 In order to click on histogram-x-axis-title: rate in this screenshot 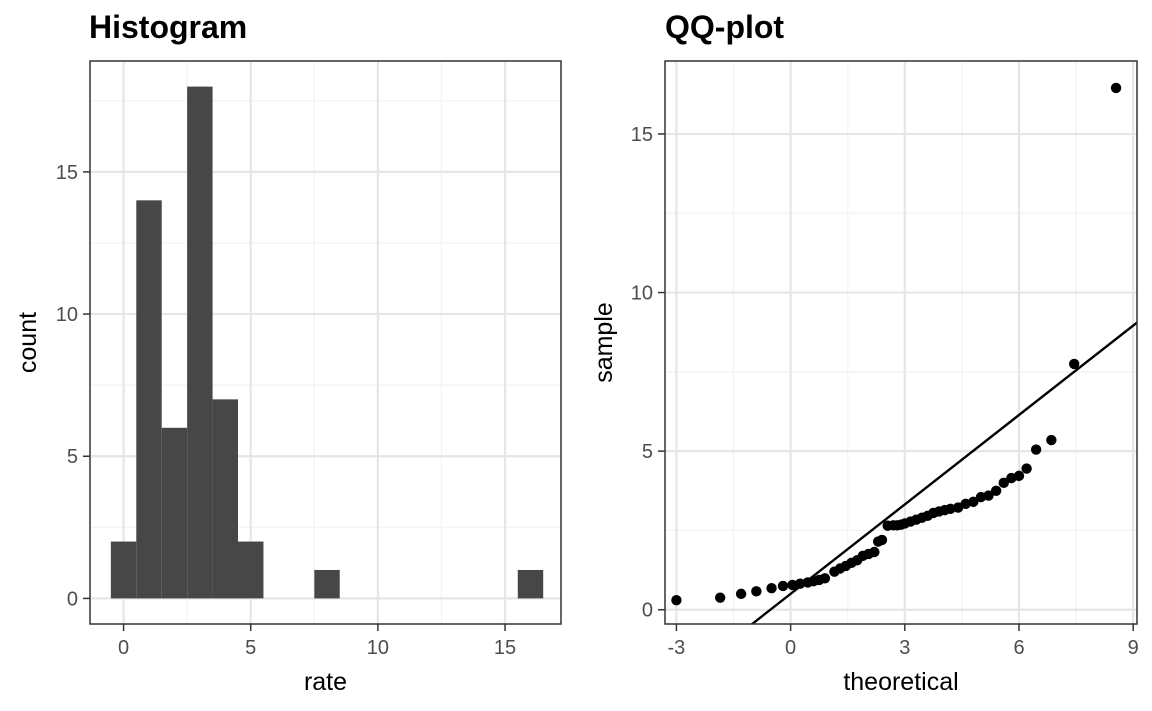, I will do `click(325, 682)`.